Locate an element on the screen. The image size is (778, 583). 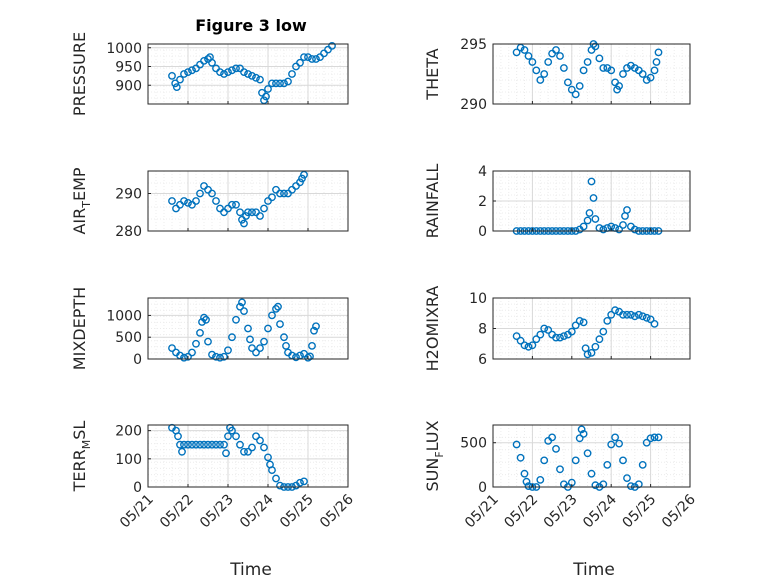
x-tick-label: 05/23 is located at coordinates (561, 512).